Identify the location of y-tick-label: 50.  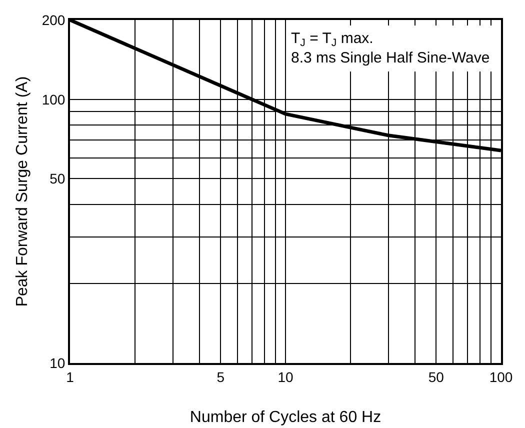
(58, 178).